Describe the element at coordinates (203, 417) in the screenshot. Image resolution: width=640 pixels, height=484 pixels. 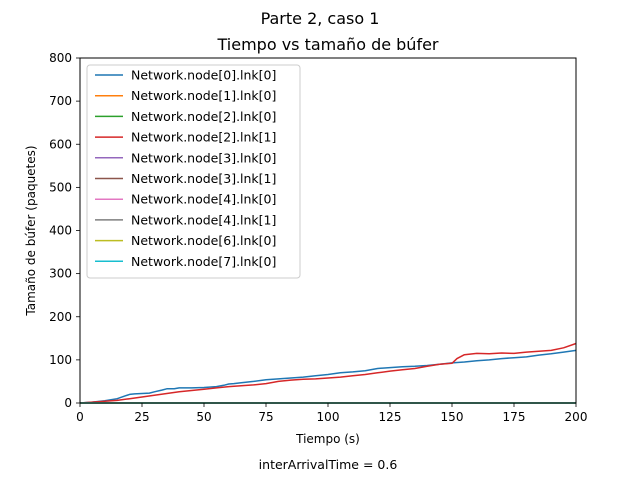
I see `x-tick-label: 50` at that location.